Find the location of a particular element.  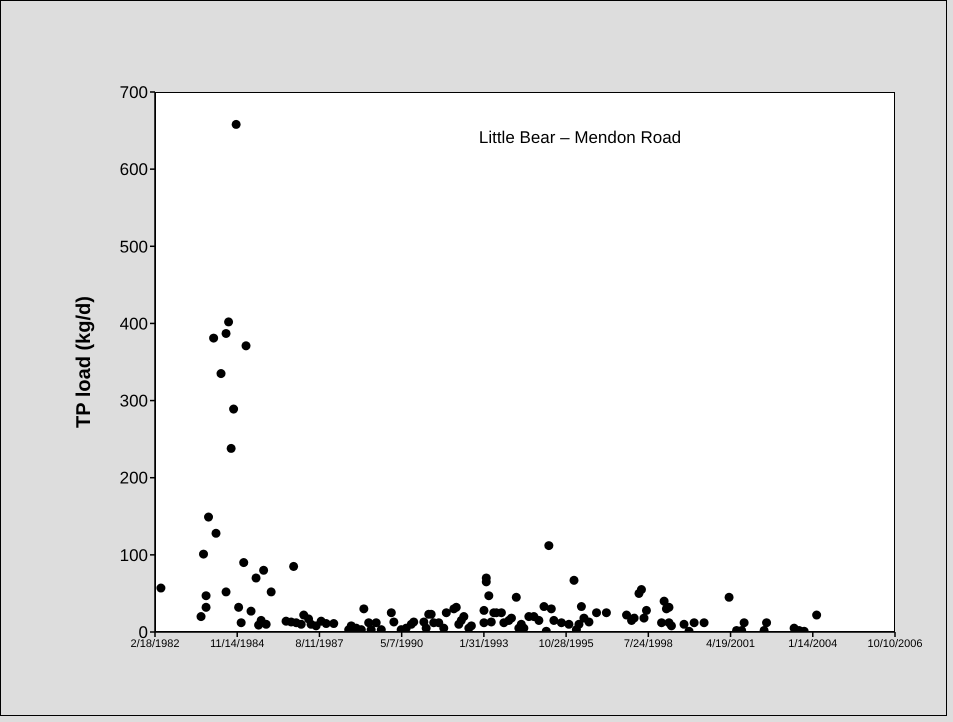

y-tick-label: 100 is located at coordinates (134, 555).